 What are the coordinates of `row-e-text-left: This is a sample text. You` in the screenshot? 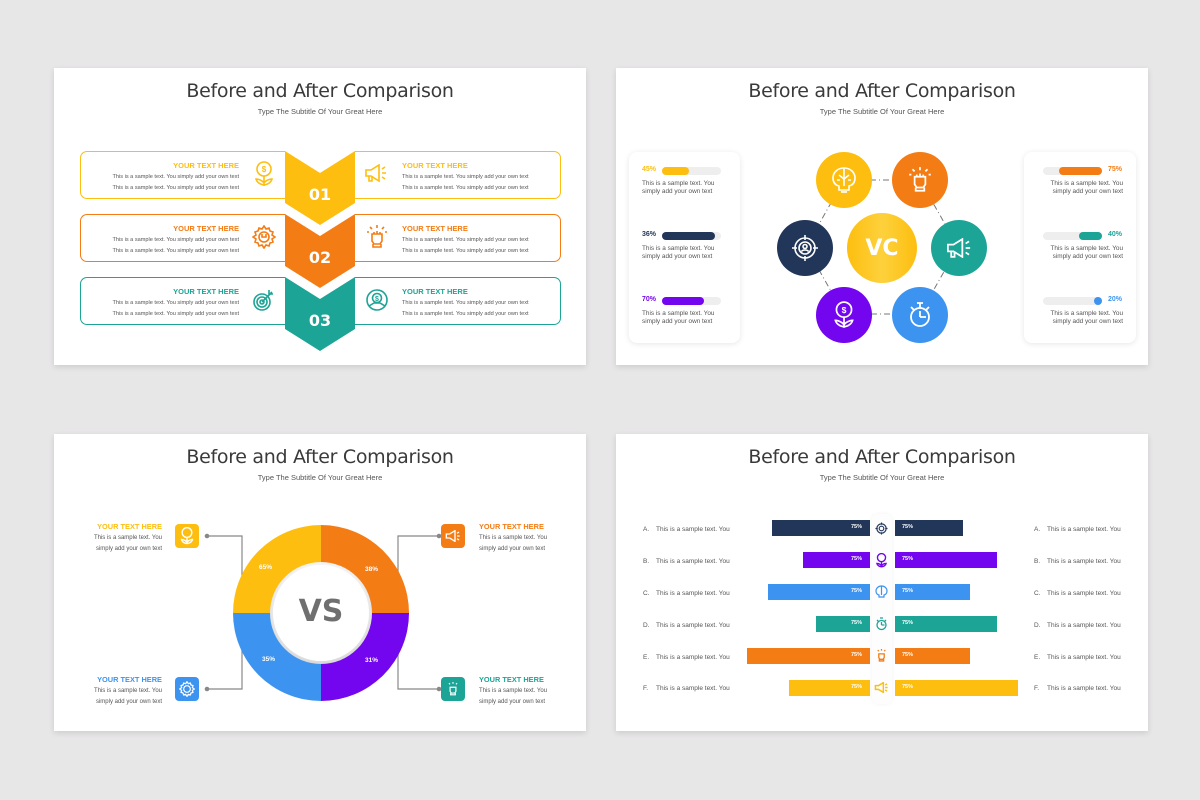 It's located at (693, 657).